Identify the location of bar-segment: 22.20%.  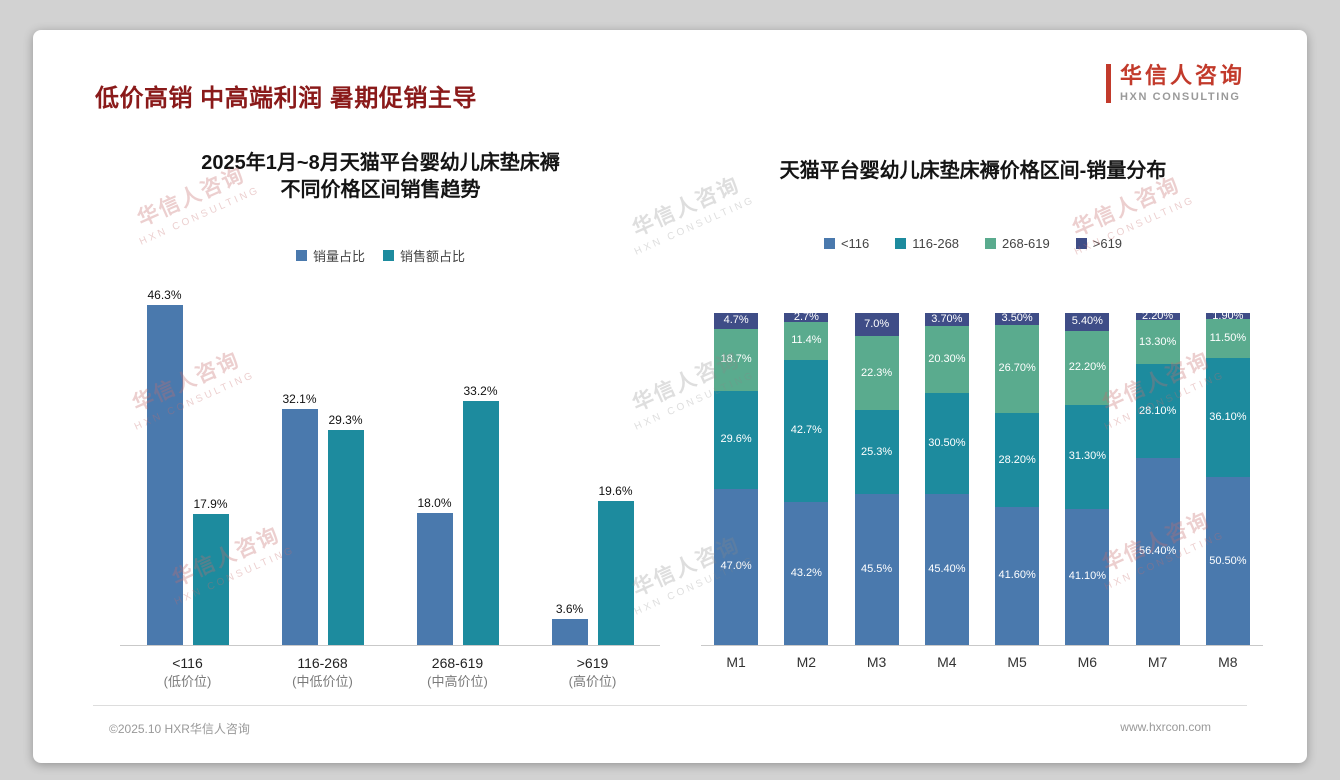
(1087, 367).